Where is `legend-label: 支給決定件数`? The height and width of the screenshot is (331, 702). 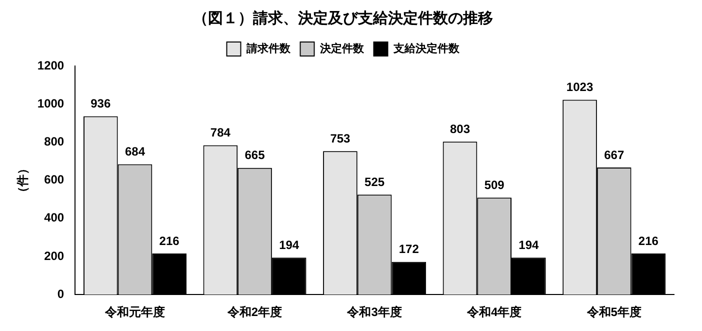
legend-label: 支給決定件数 is located at coordinates (426, 49).